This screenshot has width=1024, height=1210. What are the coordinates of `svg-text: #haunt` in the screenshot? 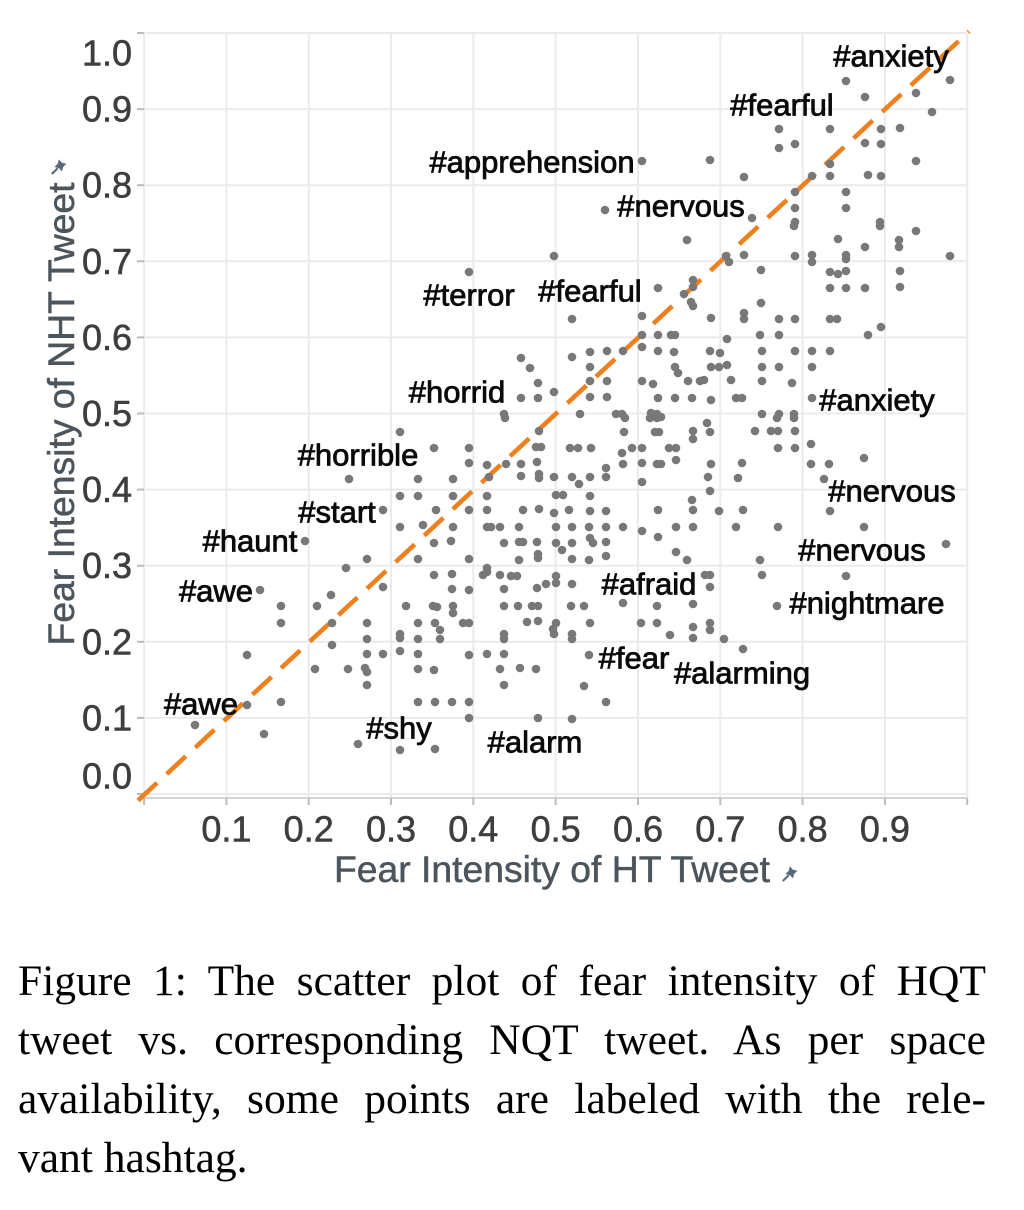 It's located at (250, 541).